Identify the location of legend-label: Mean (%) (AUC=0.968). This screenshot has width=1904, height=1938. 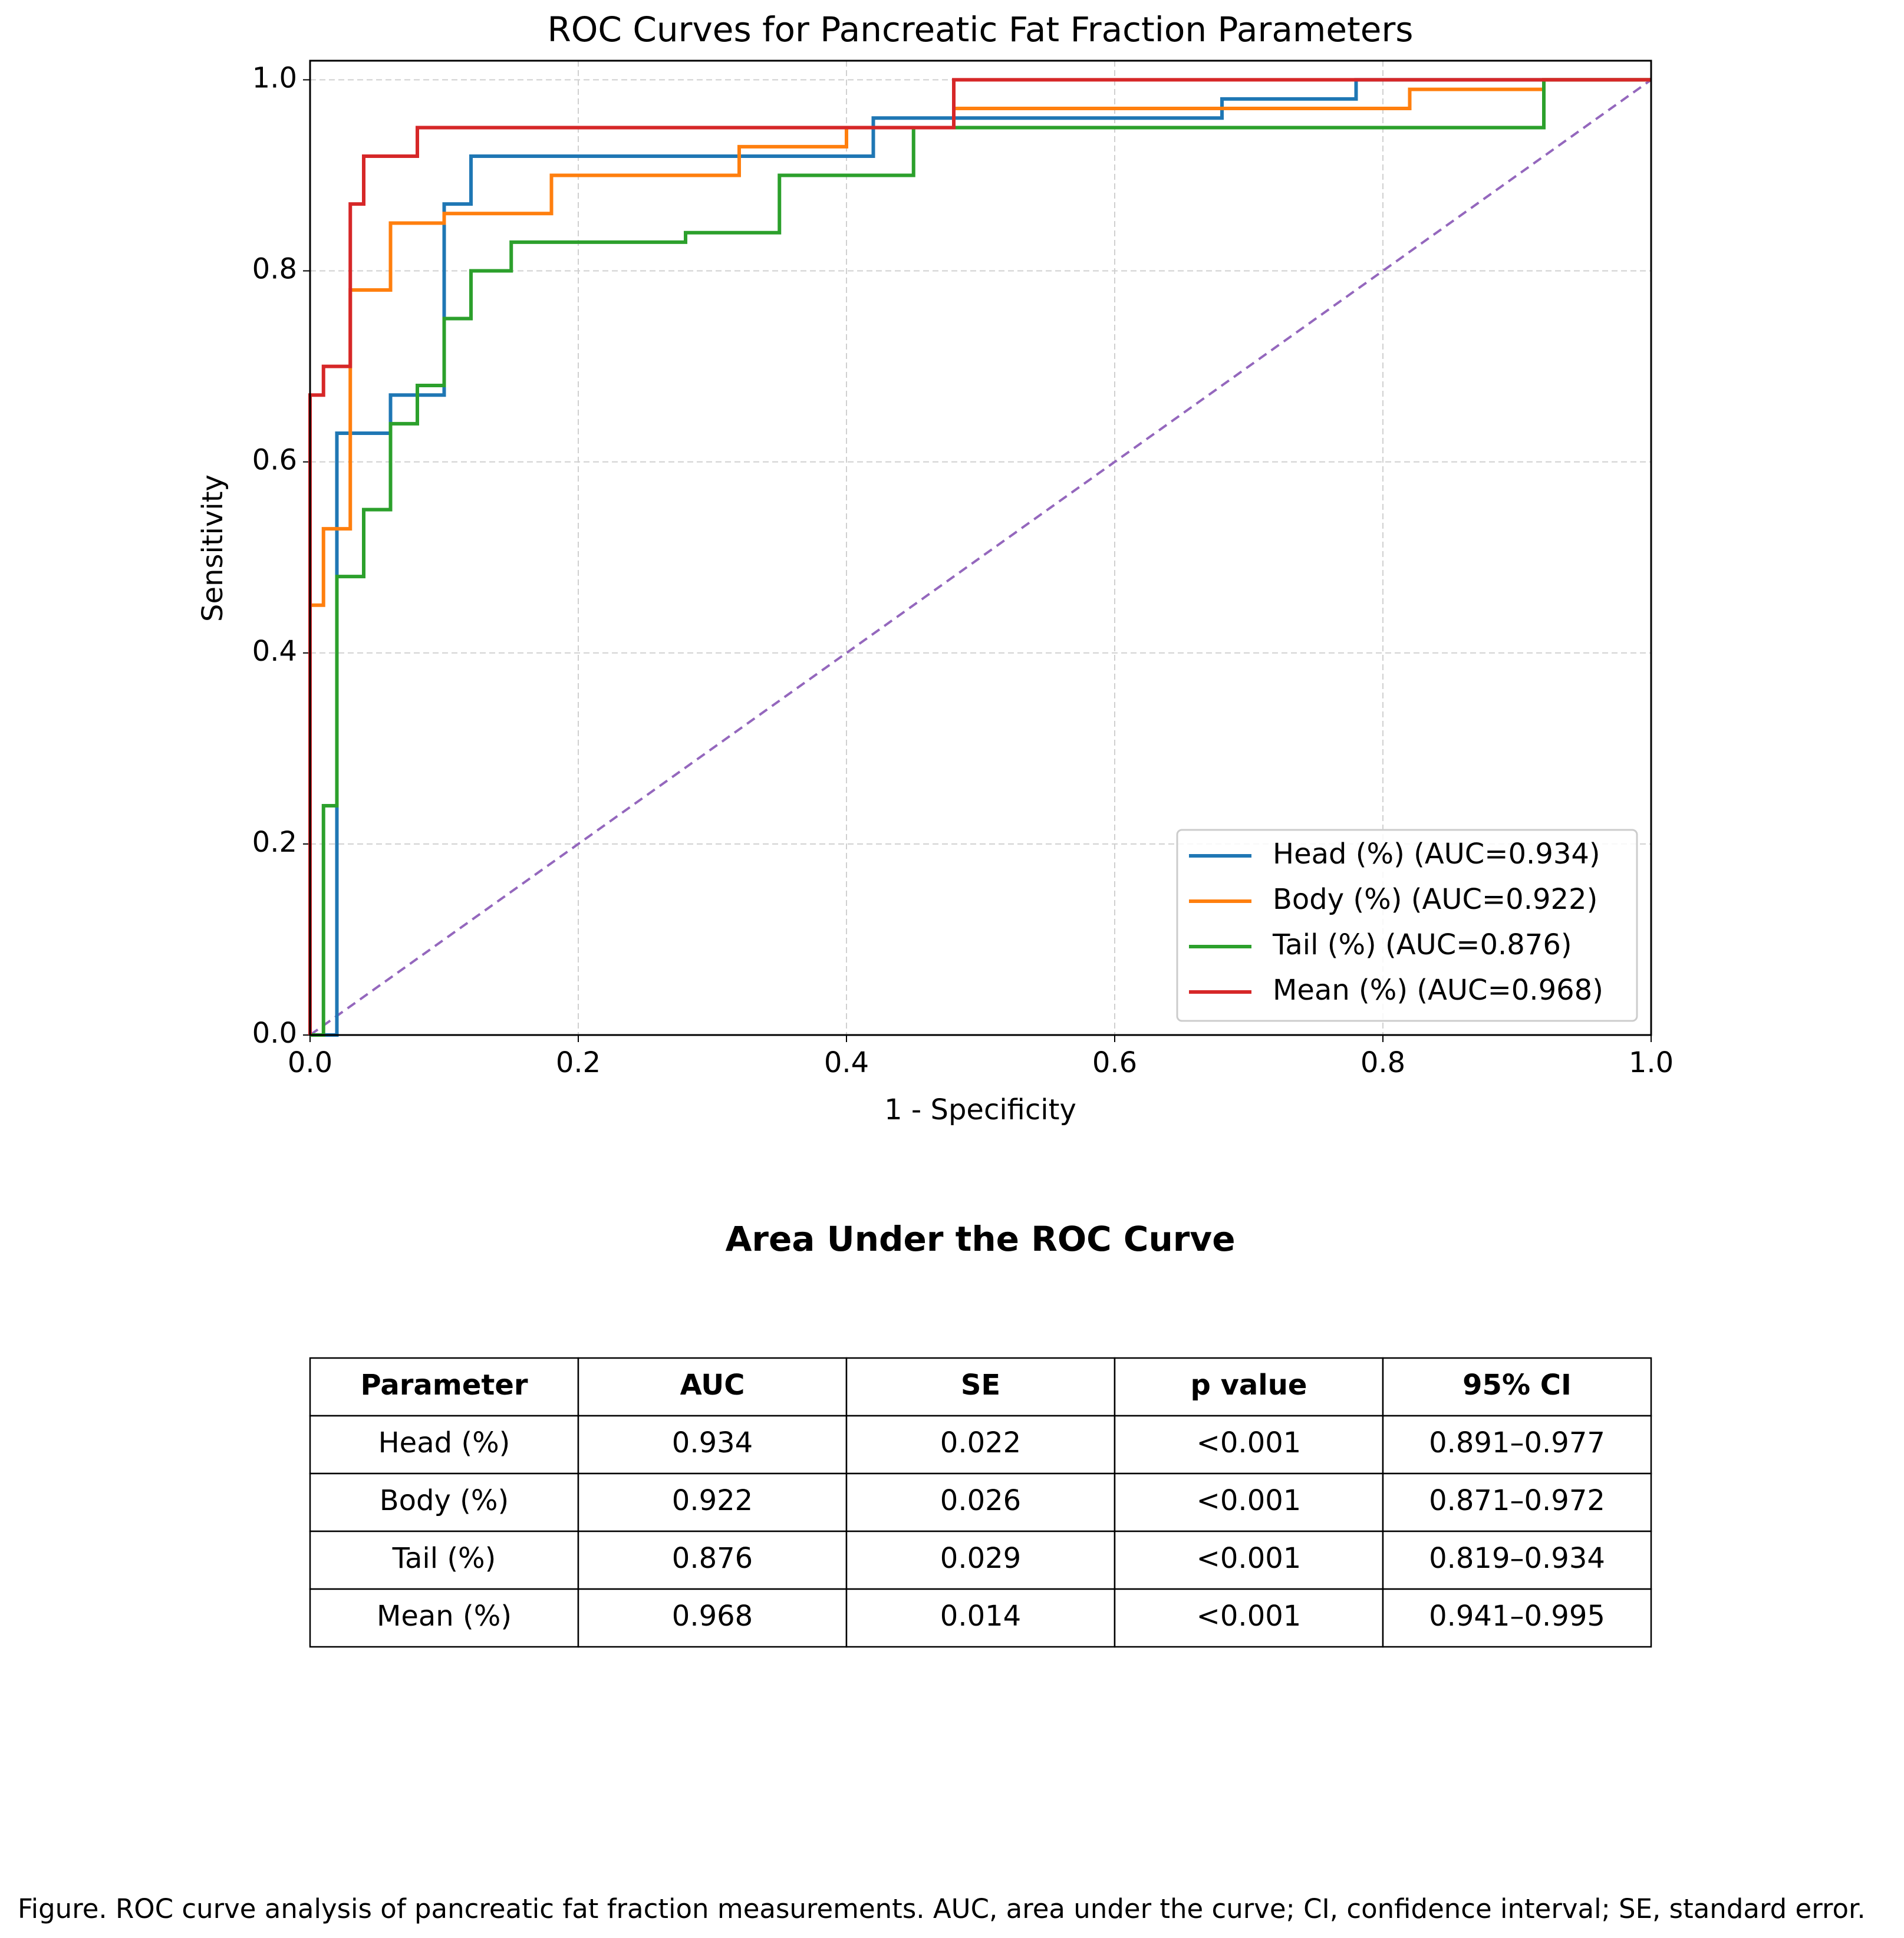
(1438, 990).